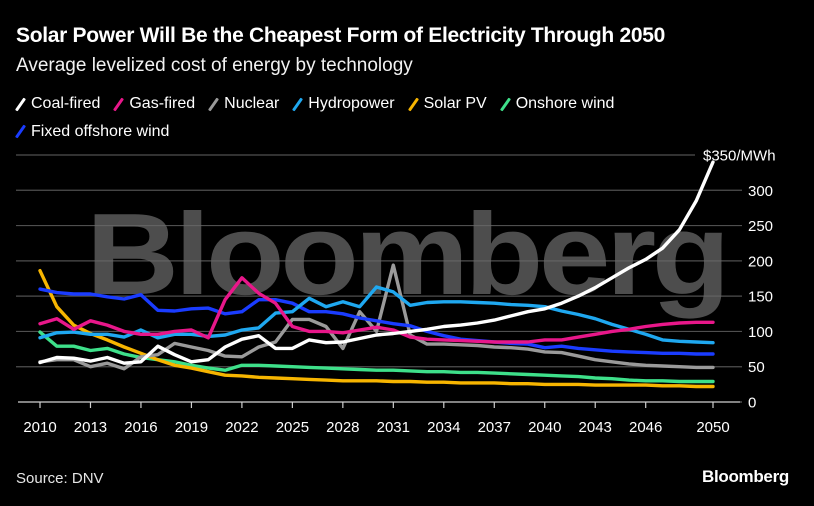 This screenshot has height=506, width=814. What do you see at coordinates (292, 427) in the screenshot?
I see `x-tick-label: 2025` at bounding box center [292, 427].